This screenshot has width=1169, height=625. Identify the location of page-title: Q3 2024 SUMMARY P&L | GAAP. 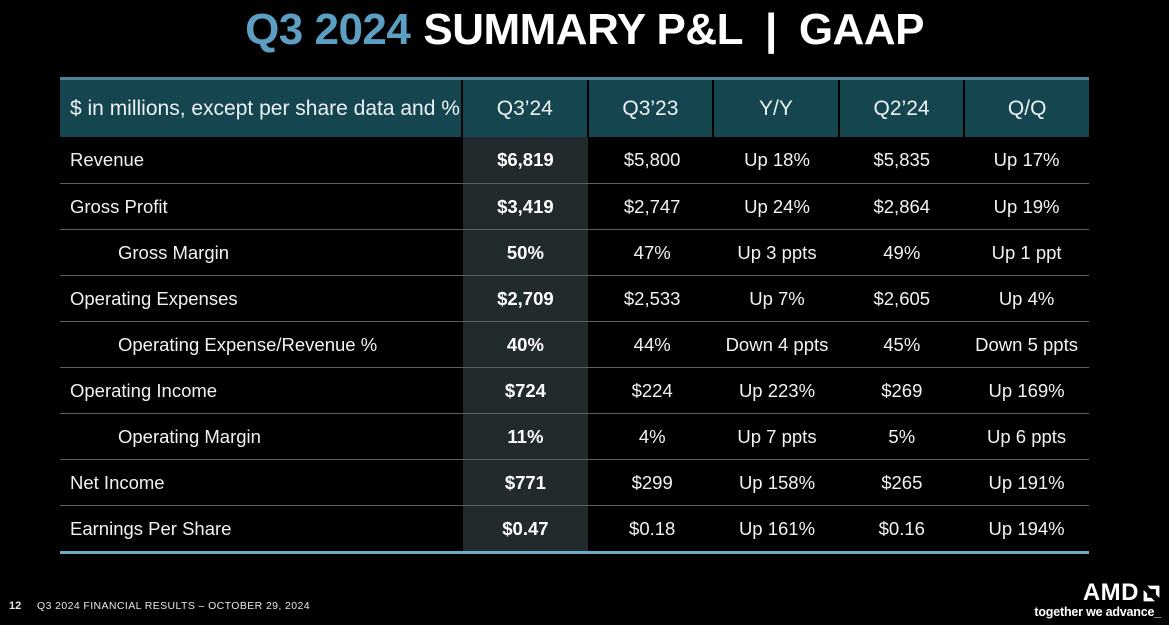
(584, 30).